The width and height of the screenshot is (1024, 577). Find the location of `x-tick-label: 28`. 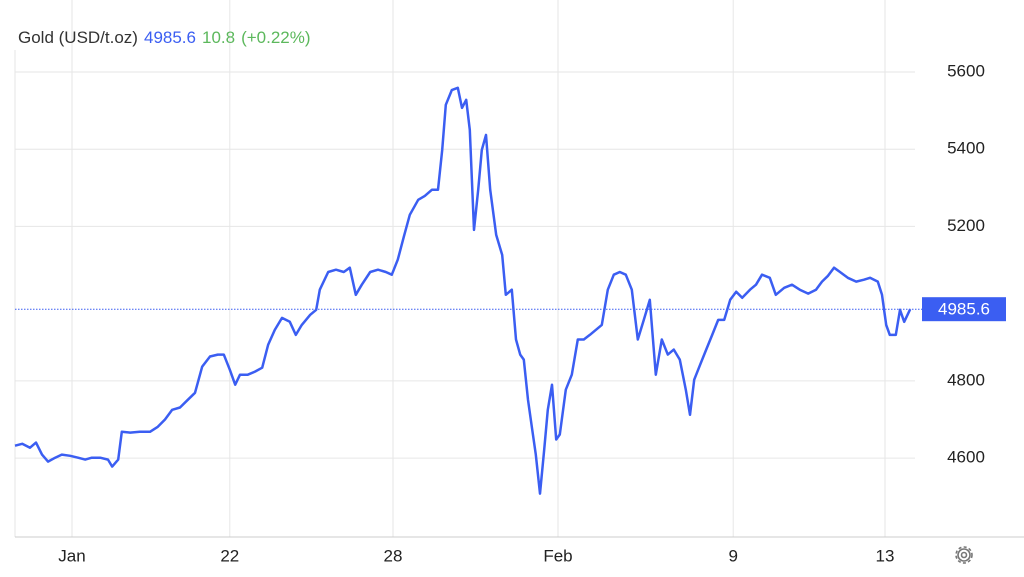

x-tick-label: 28 is located at coordinates (393, 555).